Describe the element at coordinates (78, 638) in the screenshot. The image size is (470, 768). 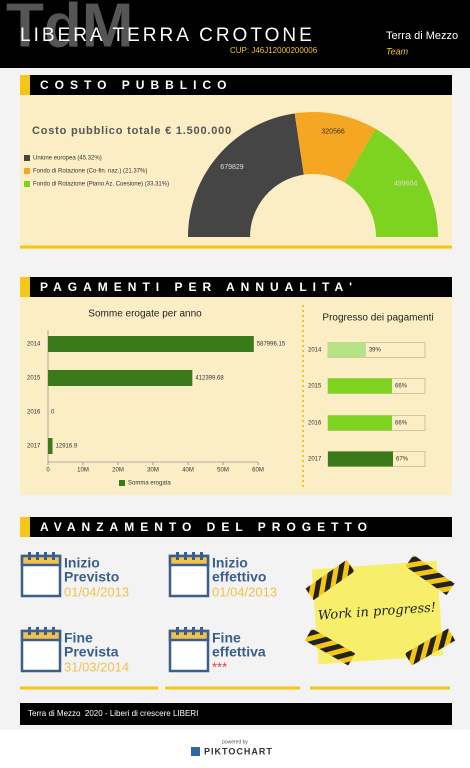
I see `milestone-title: Fine` at that location.